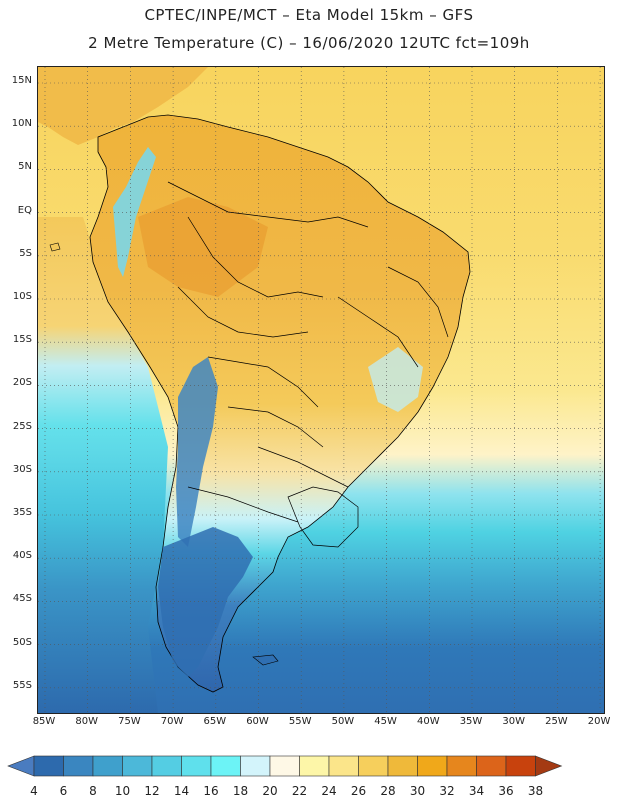 The height and width of the screenshot is (800, 618). I want to click on lon-label: 50W, so click(343, 721).